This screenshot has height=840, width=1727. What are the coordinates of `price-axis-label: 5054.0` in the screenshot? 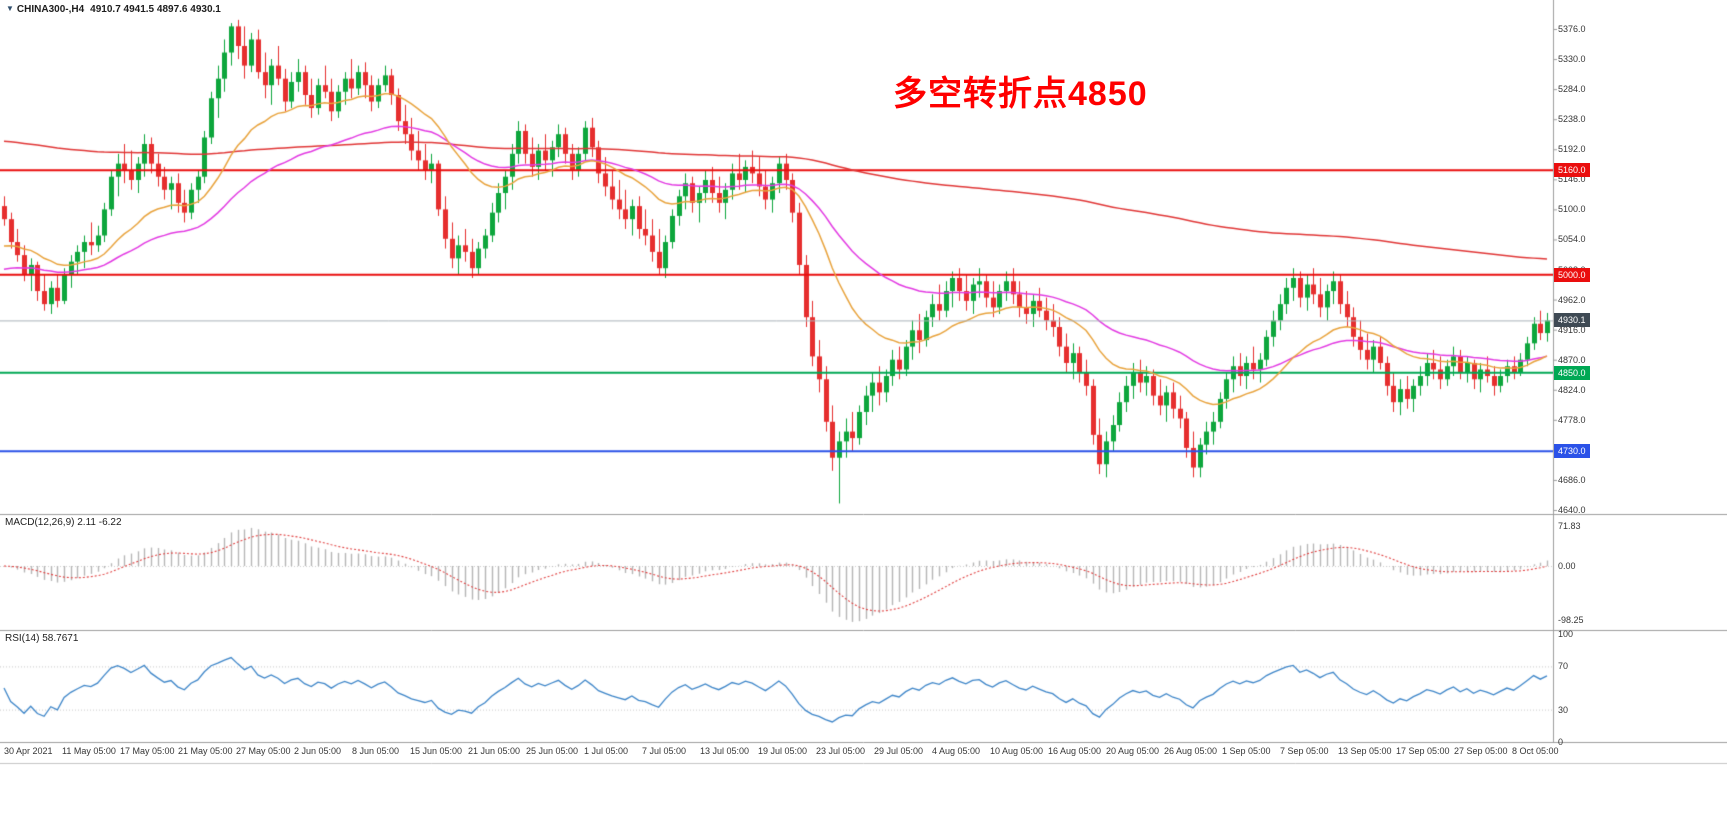 It's located at (1572, 239).